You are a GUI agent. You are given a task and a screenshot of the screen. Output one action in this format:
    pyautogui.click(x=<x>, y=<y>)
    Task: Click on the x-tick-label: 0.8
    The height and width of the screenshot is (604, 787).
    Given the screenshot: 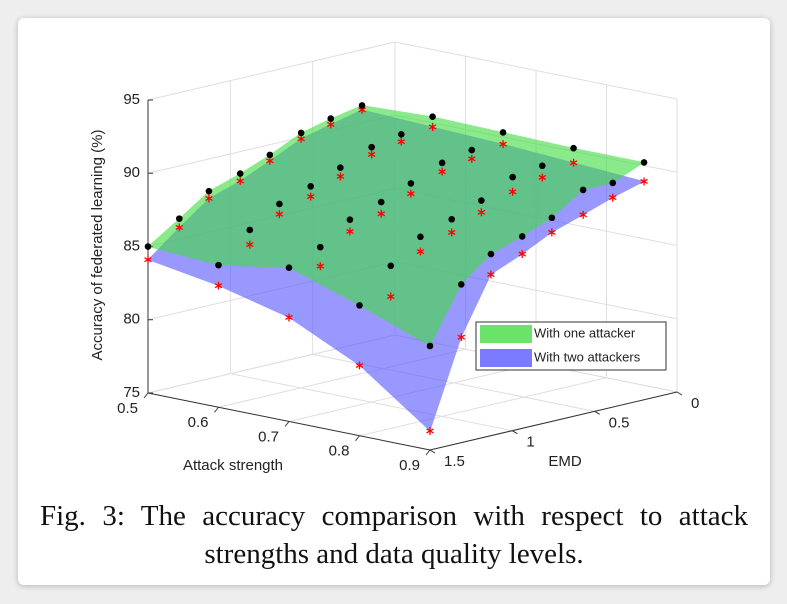 What is the action you would take?
    pyautogui.click(x=339, y=451)
    